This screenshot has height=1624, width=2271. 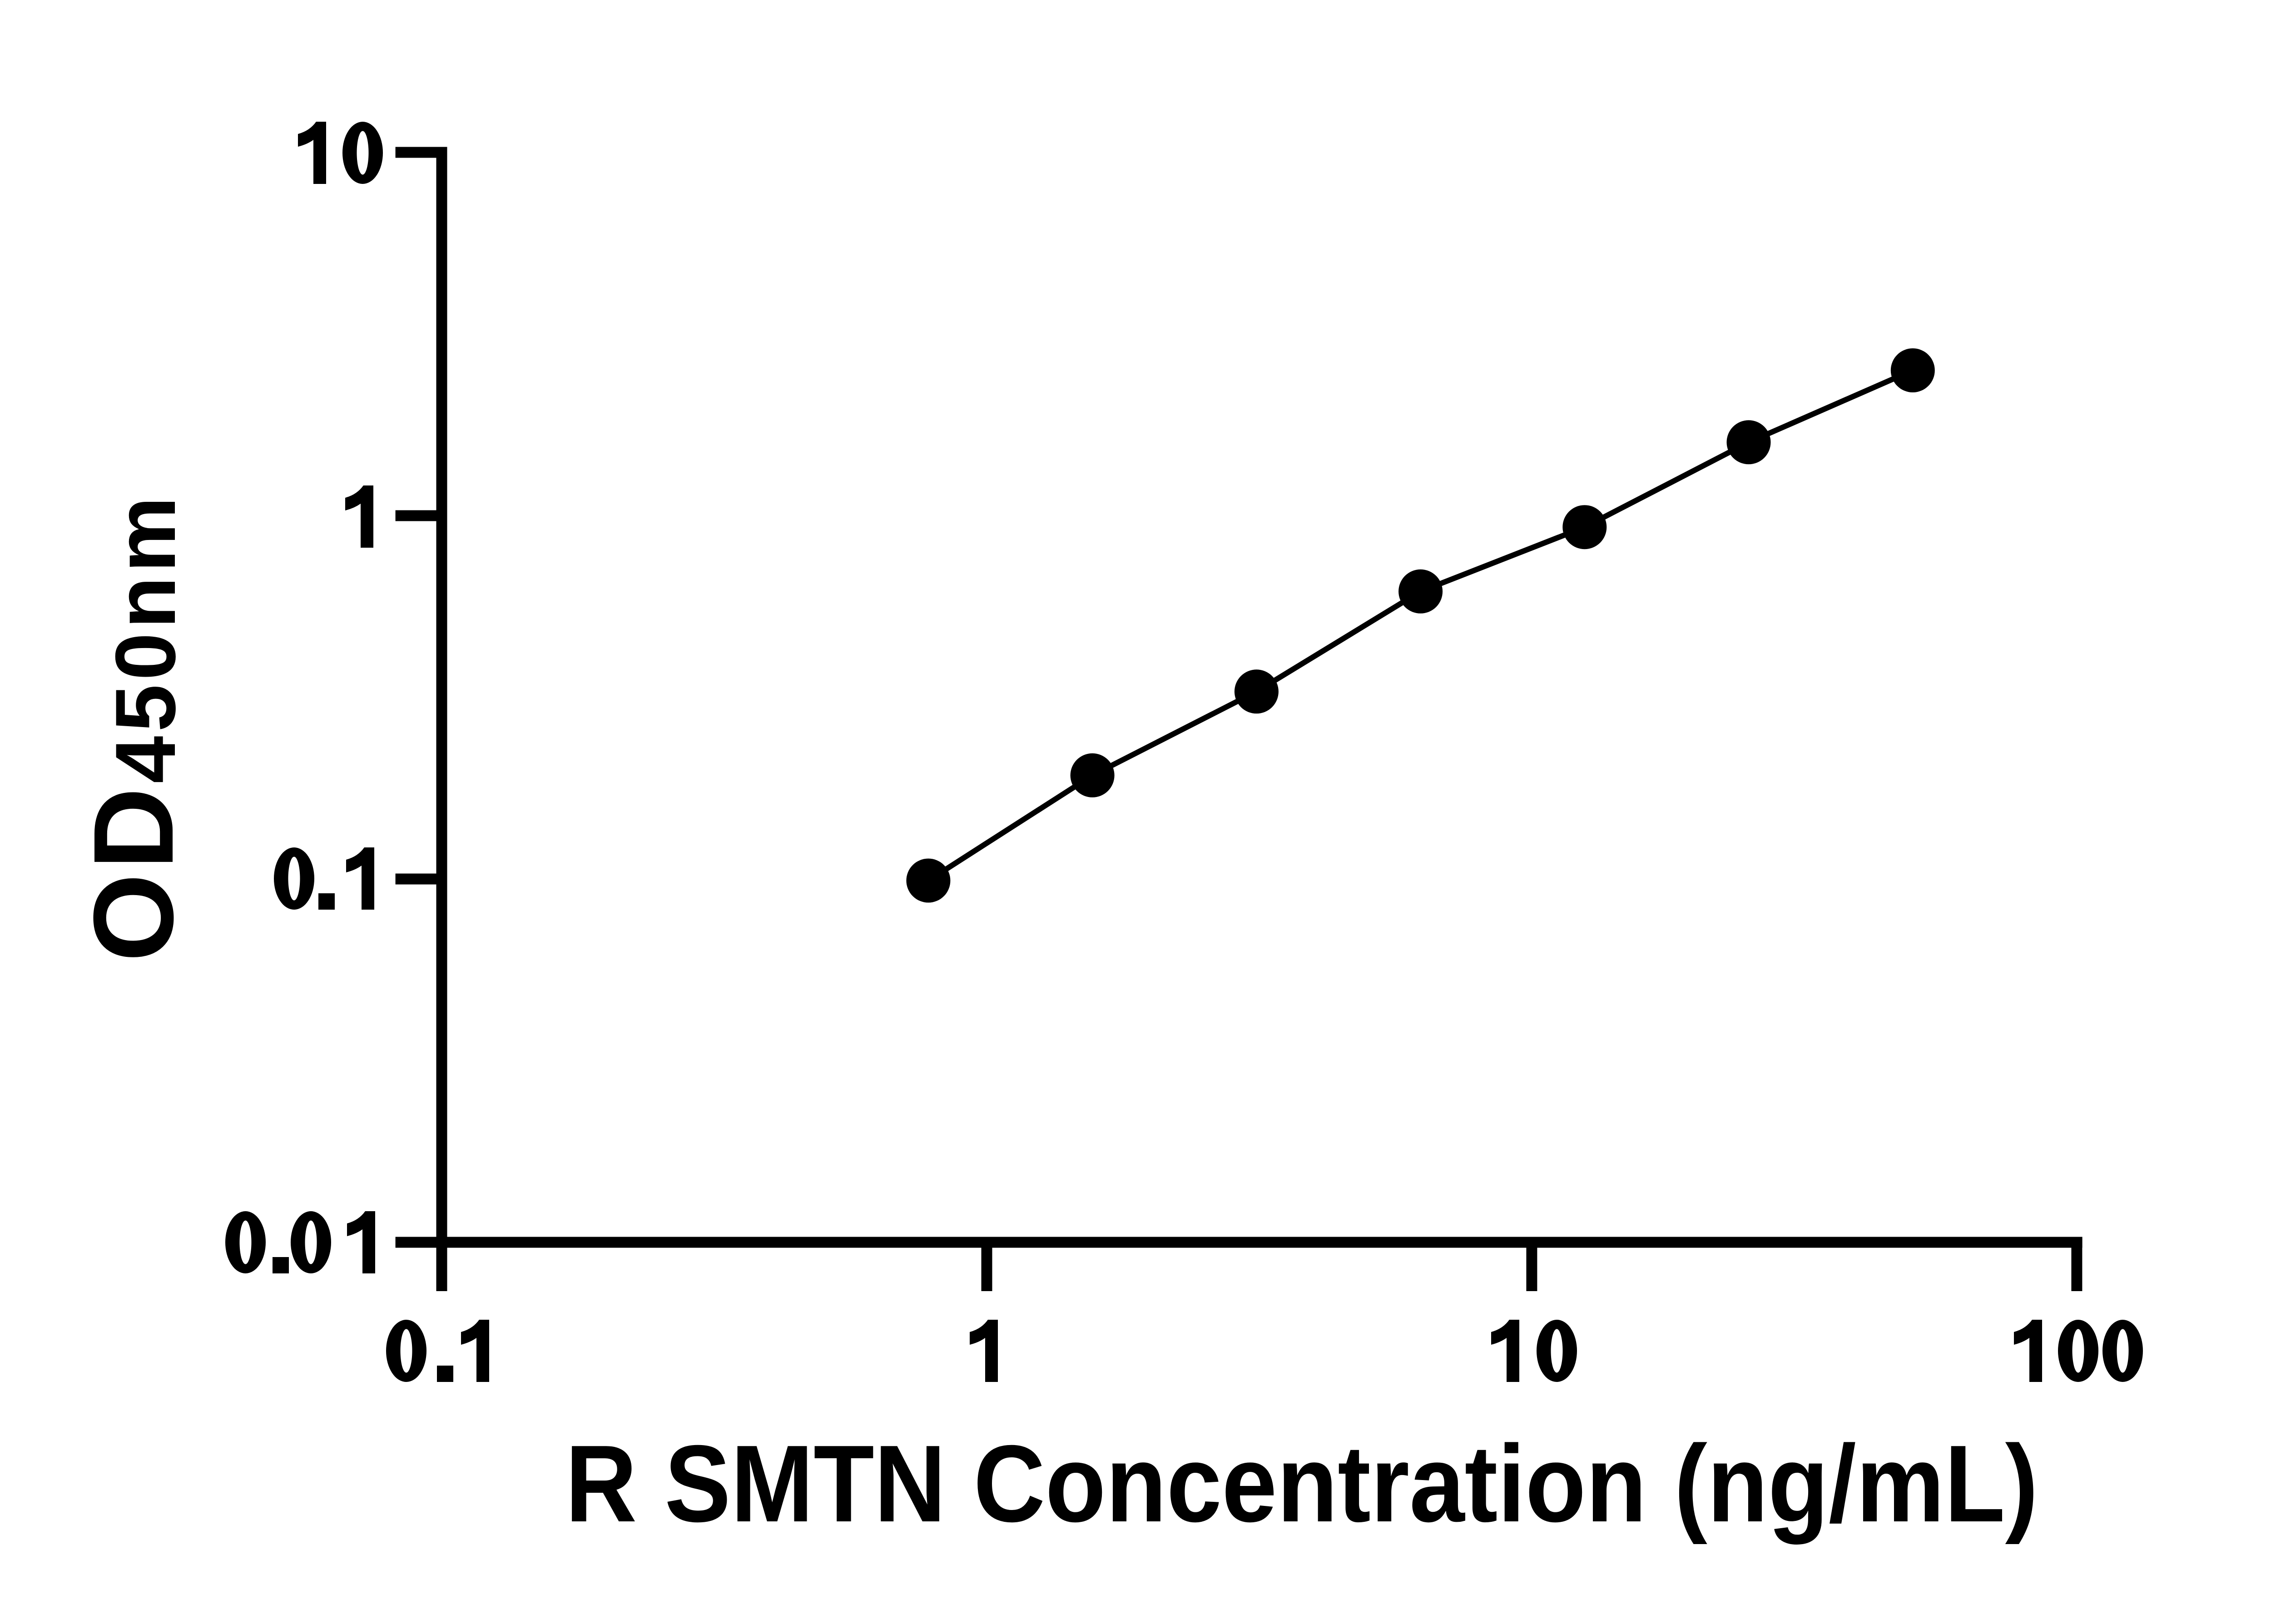 I want to click on svg-text: OD450nm, so click(x=133, y=727).